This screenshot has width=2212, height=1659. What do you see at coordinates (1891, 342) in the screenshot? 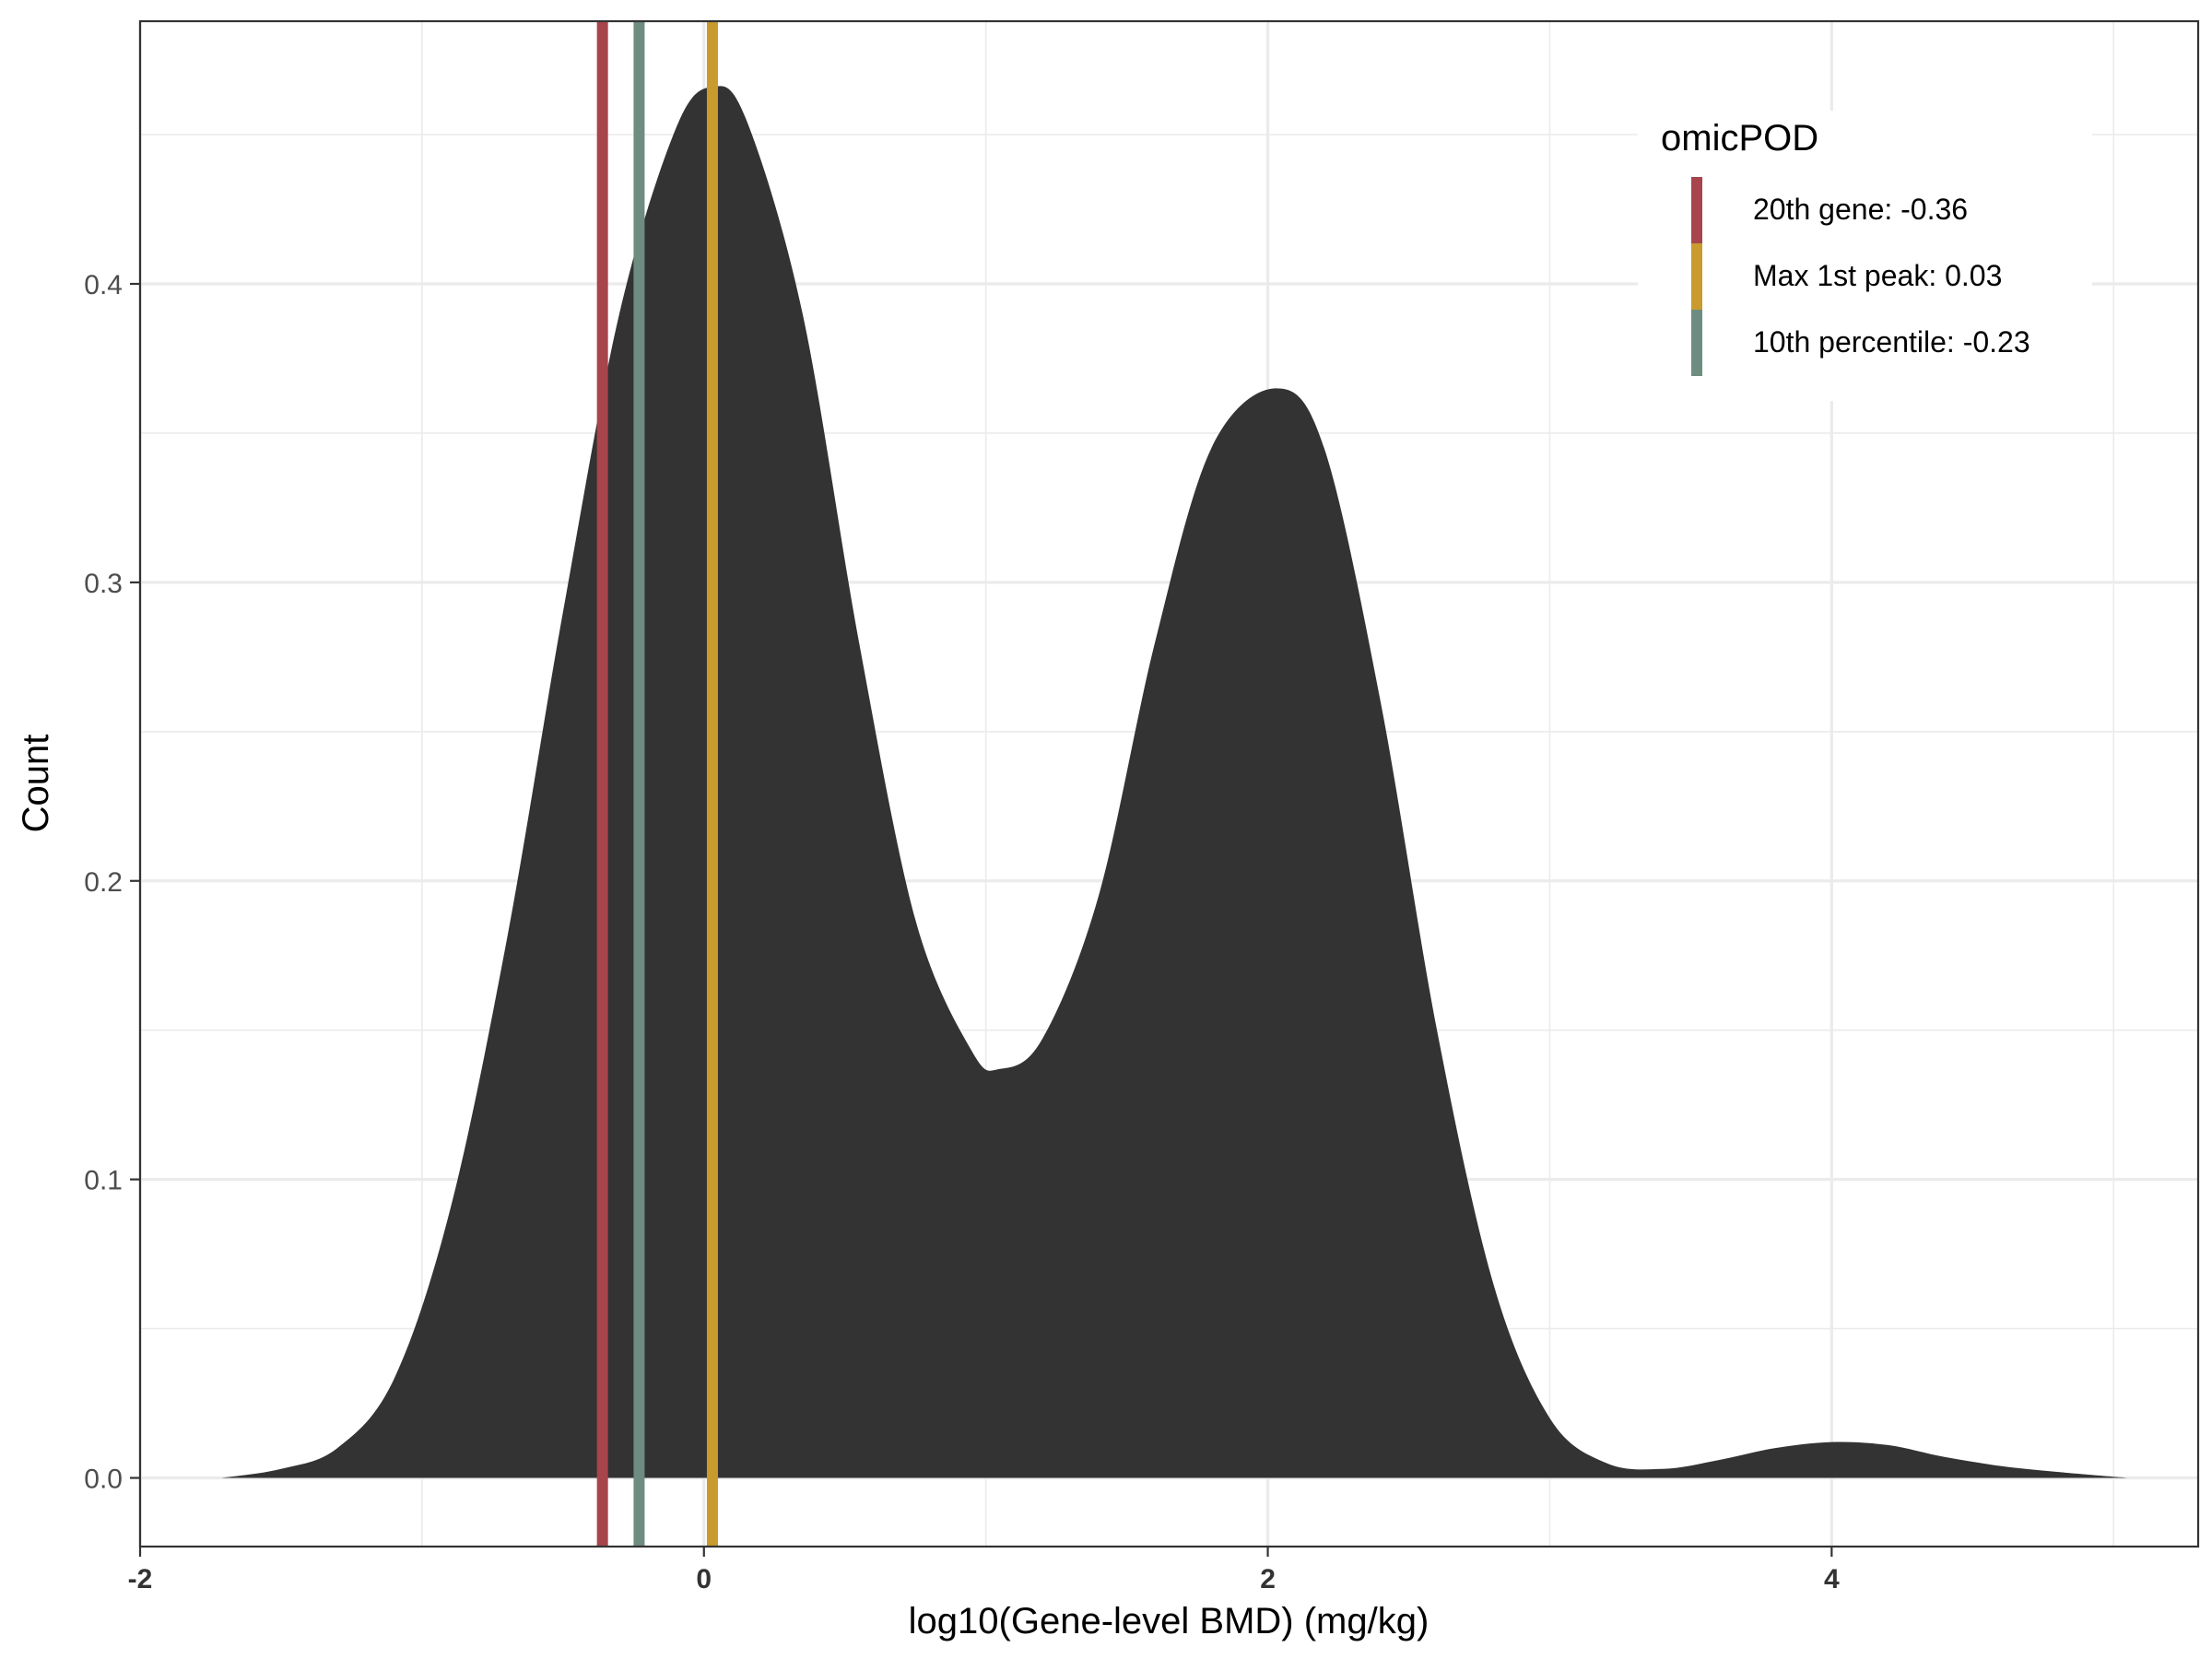
I see `legend-label: 10th percentile: -0.23` at bounding box center [1891, 342].